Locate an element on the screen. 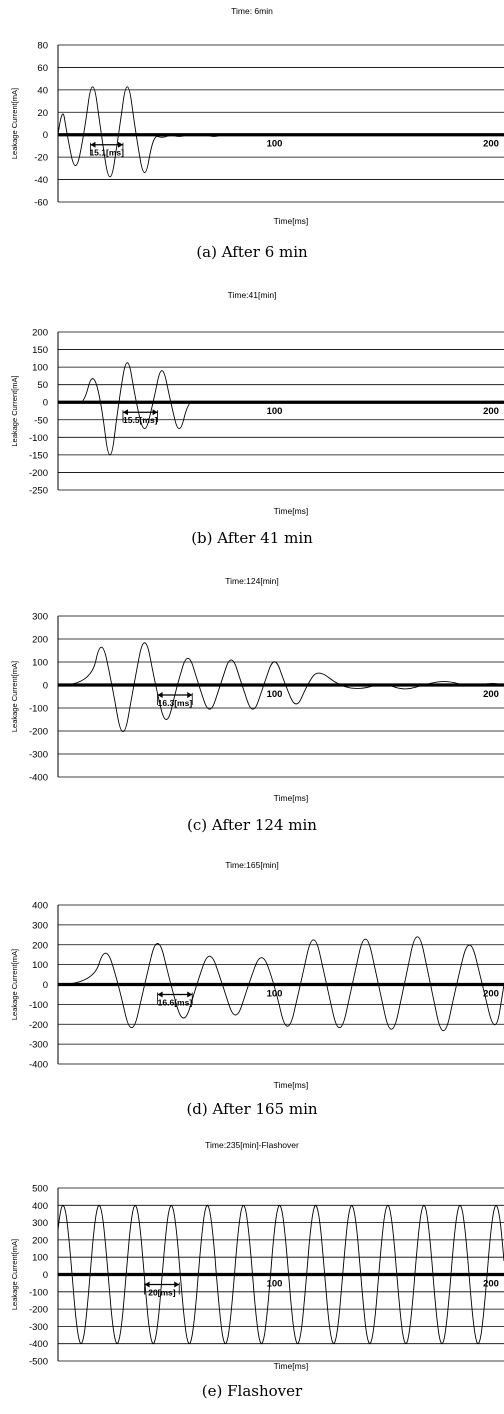  annotation-label: 16.6[ms] is located at coordinates (175, 1003).